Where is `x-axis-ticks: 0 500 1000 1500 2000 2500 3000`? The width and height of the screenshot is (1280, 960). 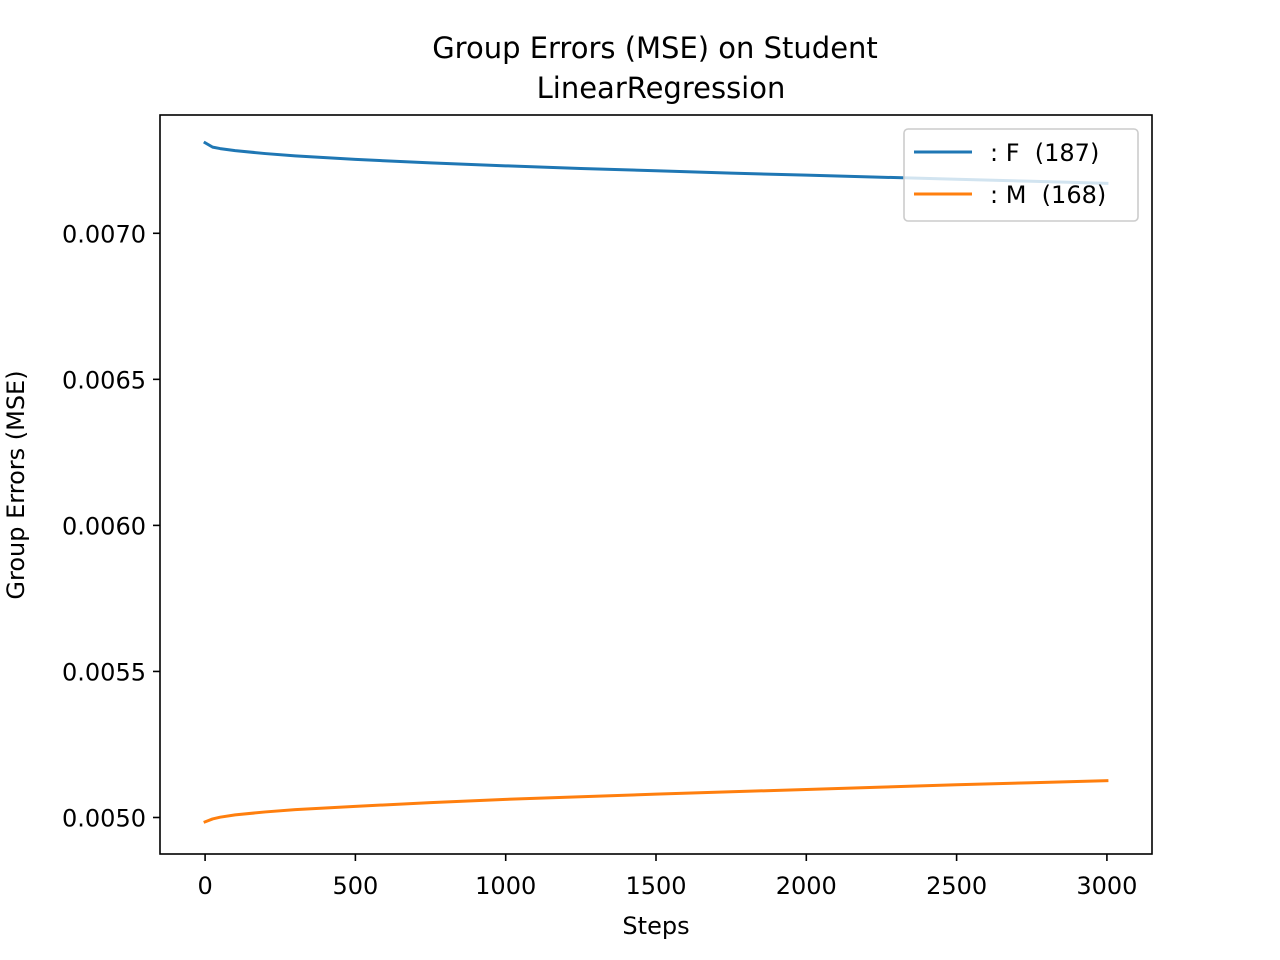
x-axis-ticks: 0 500 1000 1500 2000 2500 3000 is located at coordinates (667, 877).